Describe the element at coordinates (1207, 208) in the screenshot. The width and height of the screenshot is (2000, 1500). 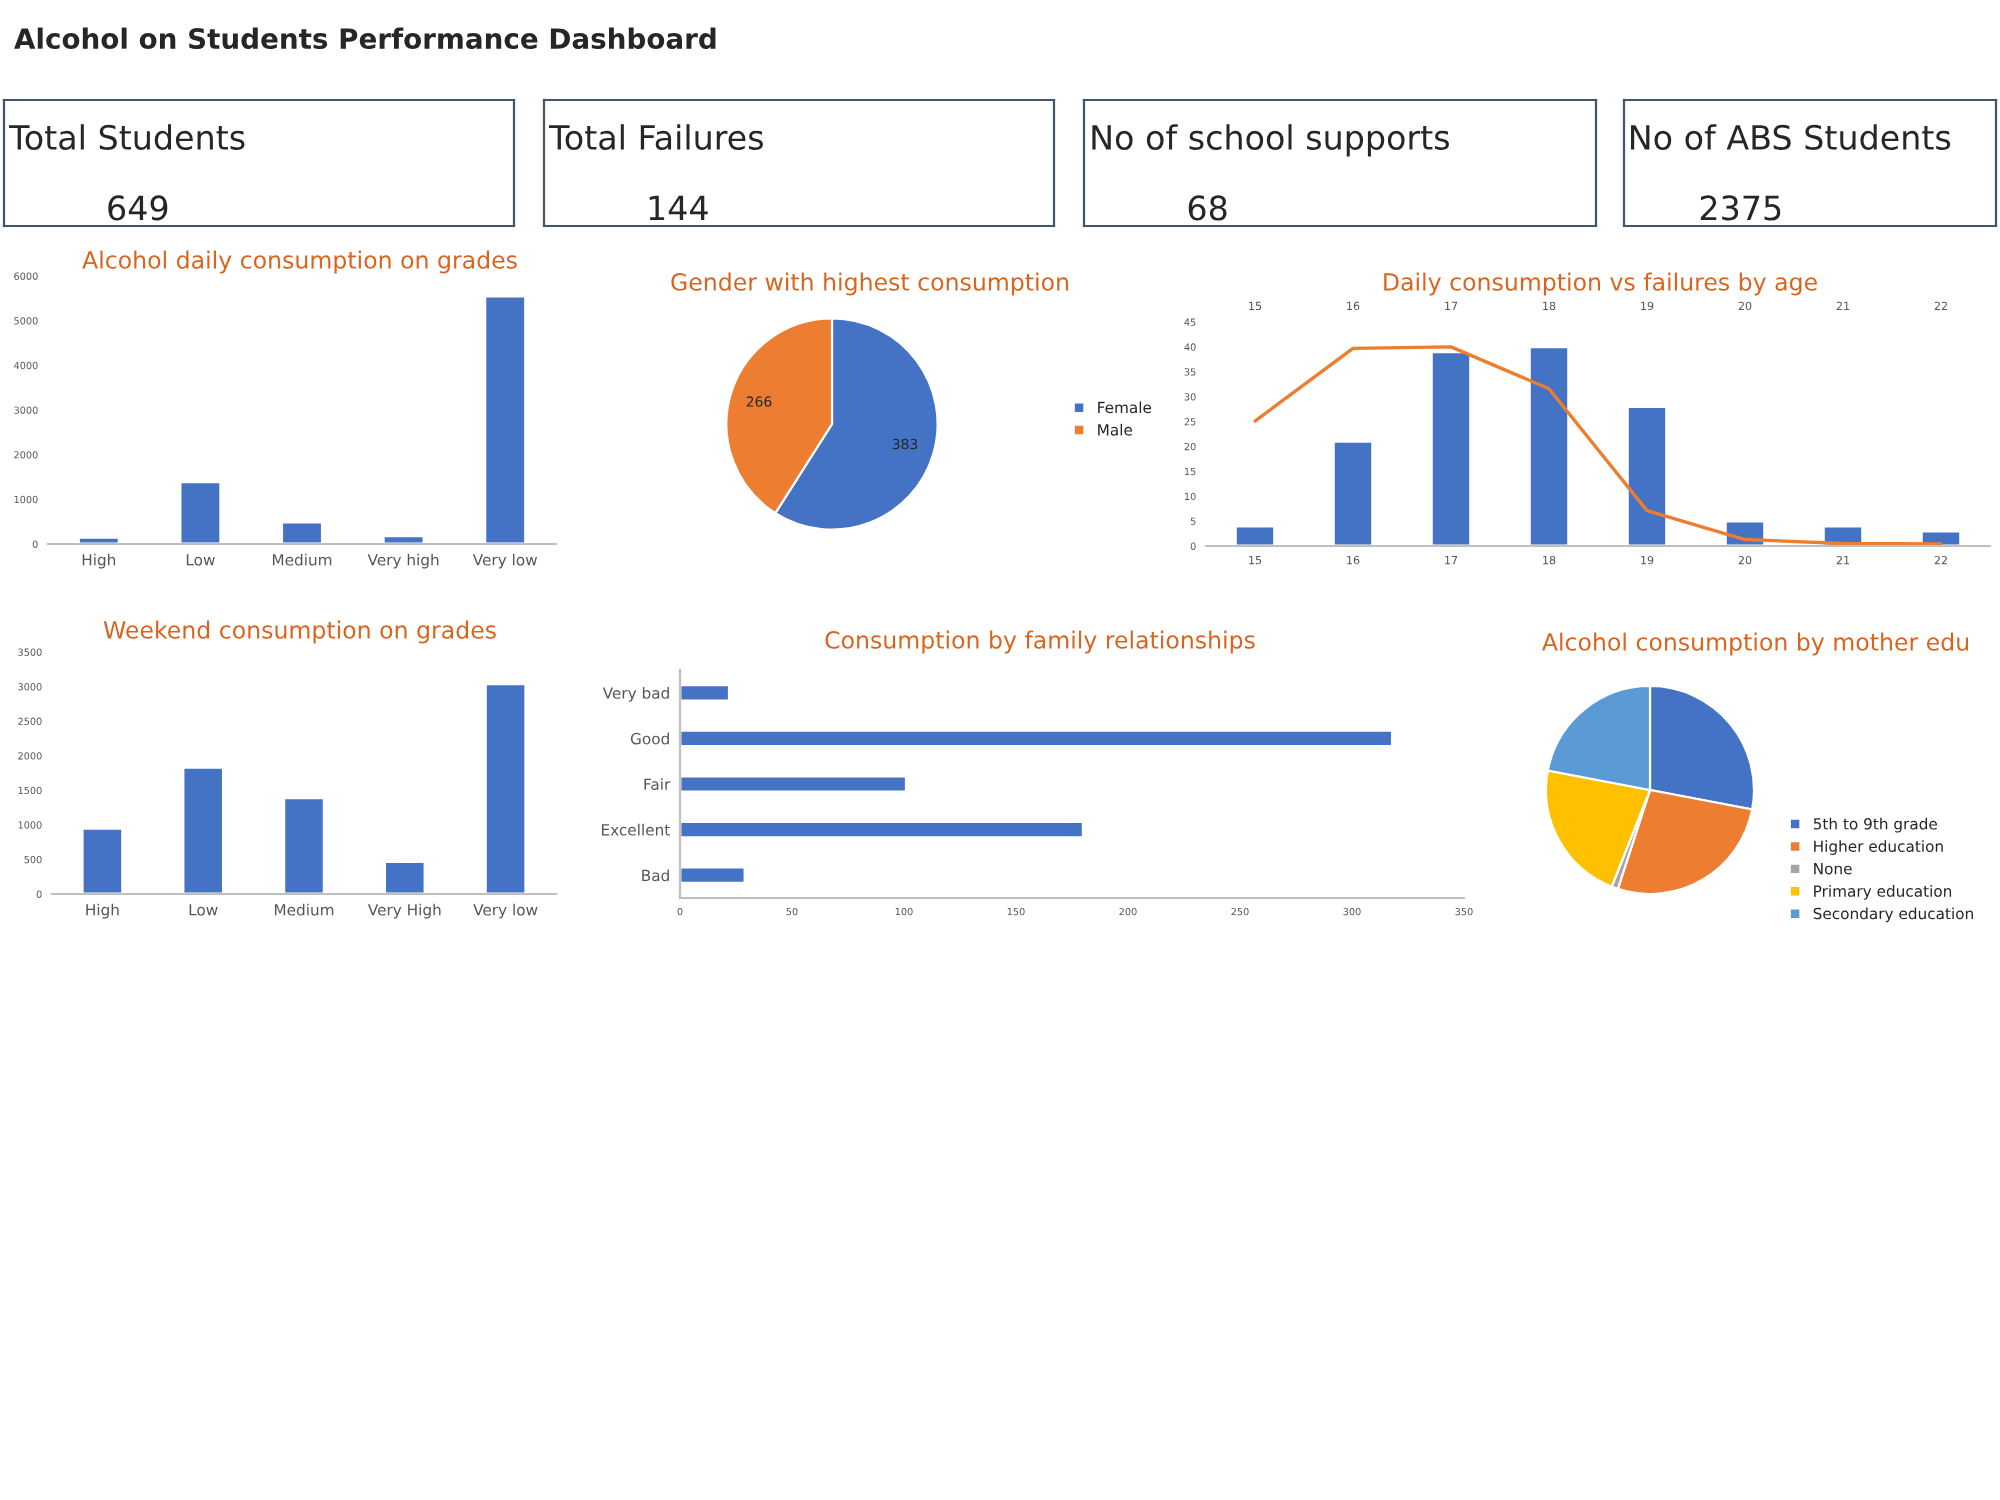
I see `text: 68` at that location.